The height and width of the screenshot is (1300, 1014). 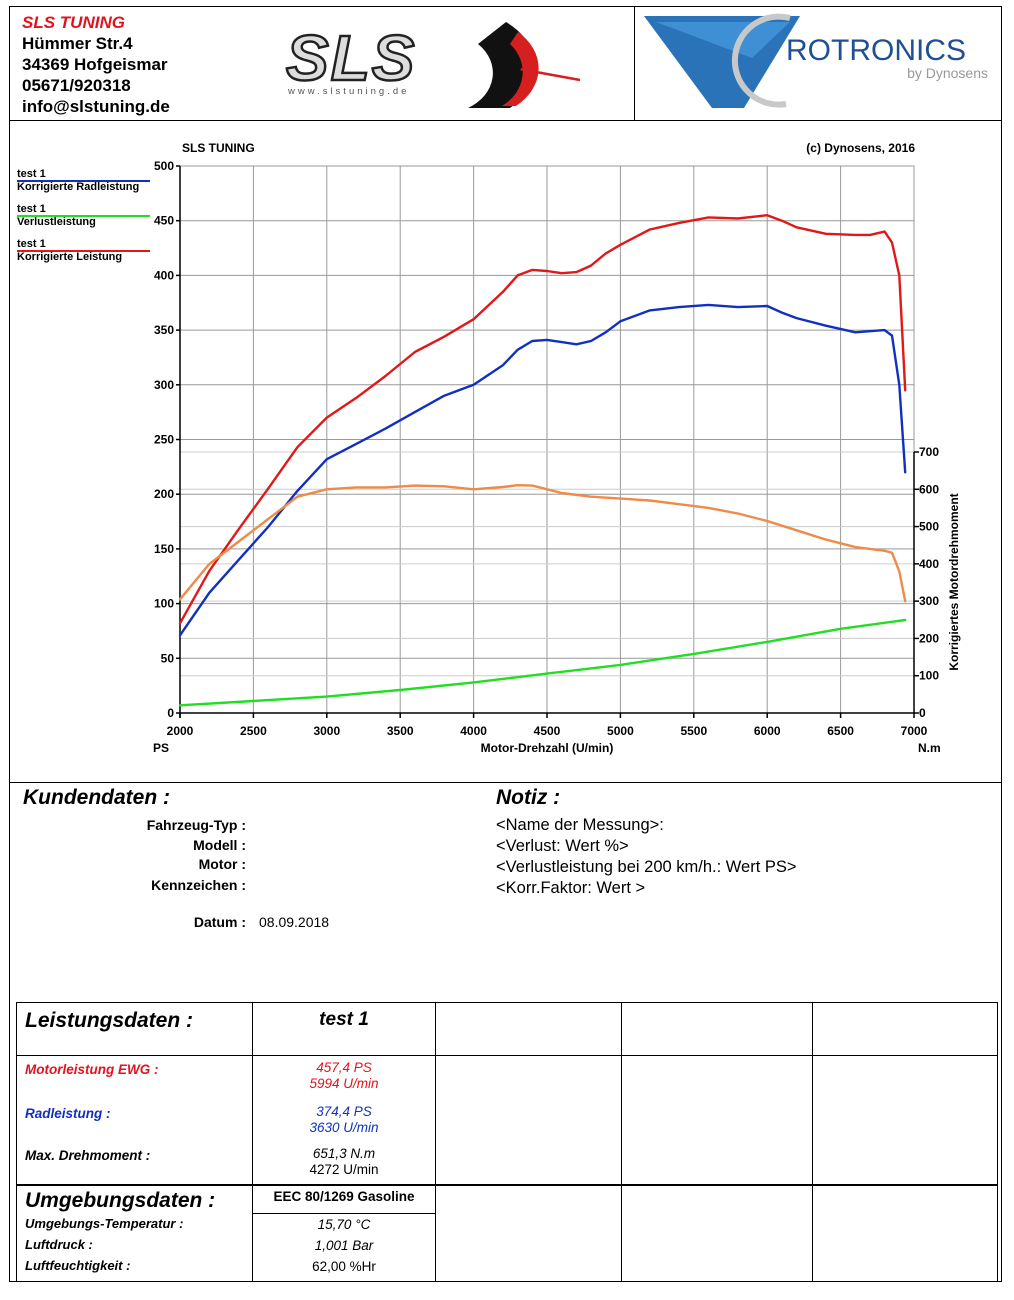 What do you see at coordinates (164, 385) in the screenshot?
I see `y-left-tick-label: 300` at bounding box center [164, 385].